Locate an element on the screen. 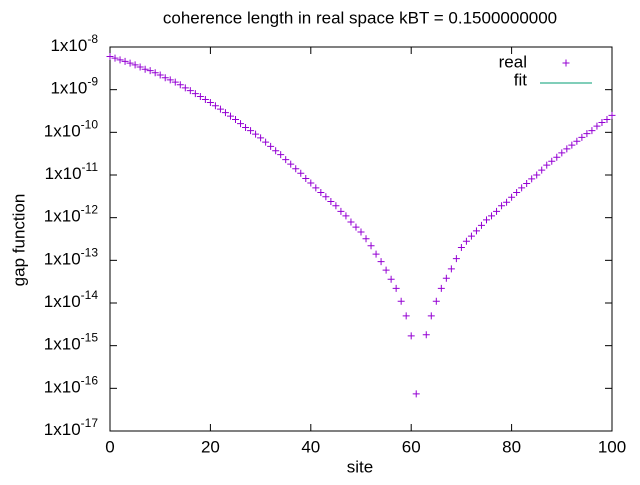 Image resolution: width=640 pixels, height=485 pixels. y-tick-label: 1x10⁻¹⁰ is located at coordinates (71, 129).